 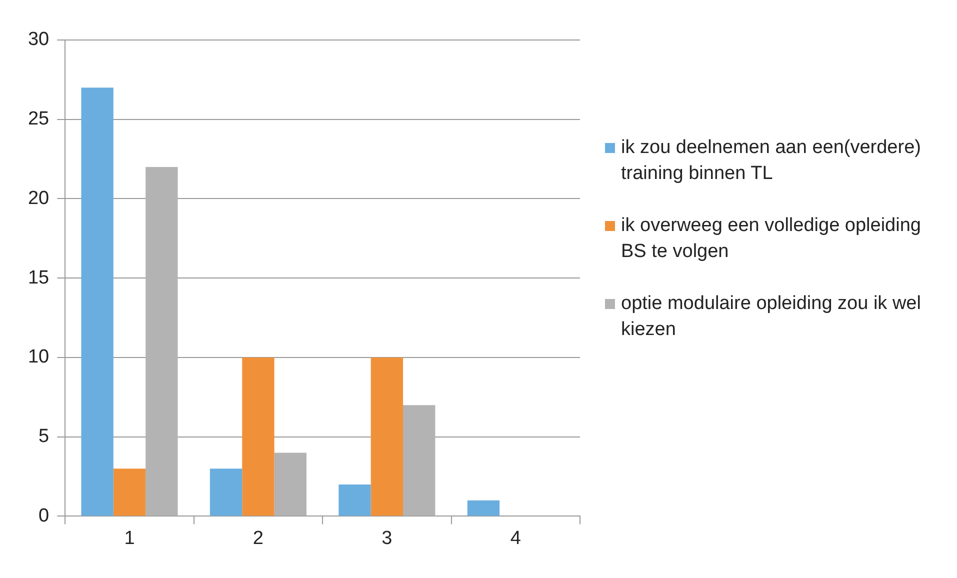 I want to click on x-tick-label: 2, so click(x=258, y=538).